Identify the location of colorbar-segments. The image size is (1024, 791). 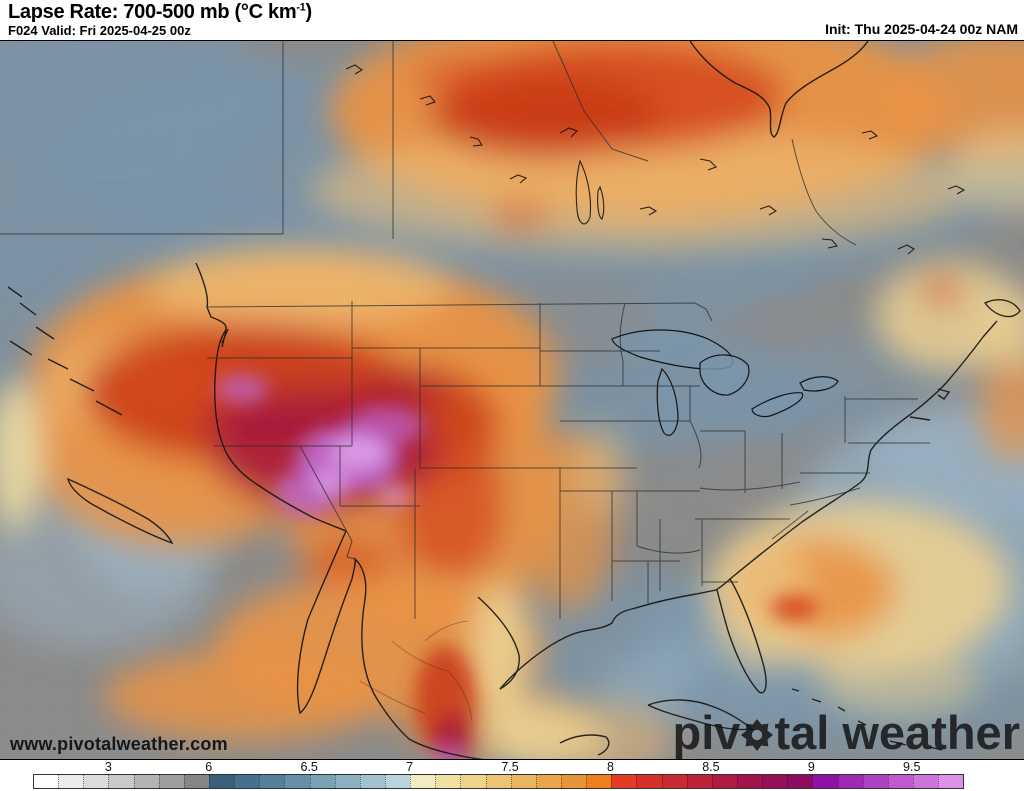
(498, 781).